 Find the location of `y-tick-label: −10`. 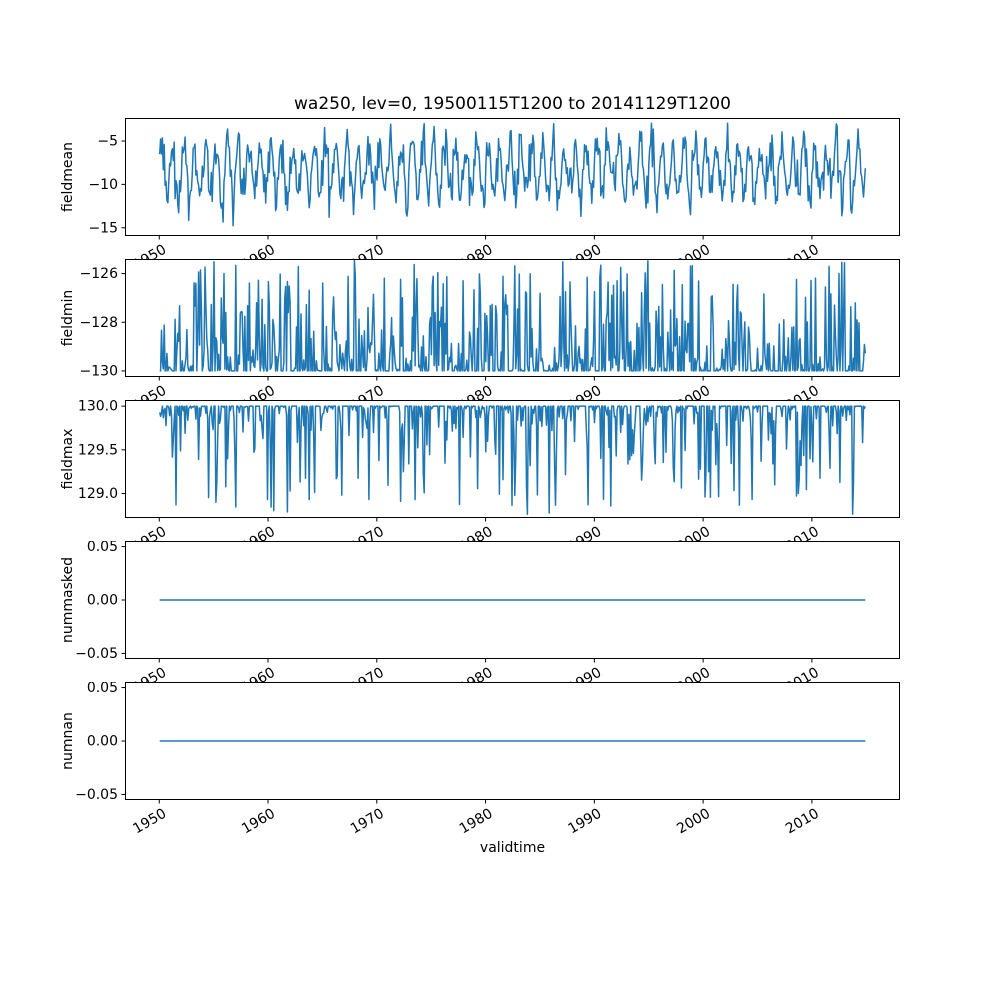

y-tick-label: −10 is located at coordinates (103, 185).